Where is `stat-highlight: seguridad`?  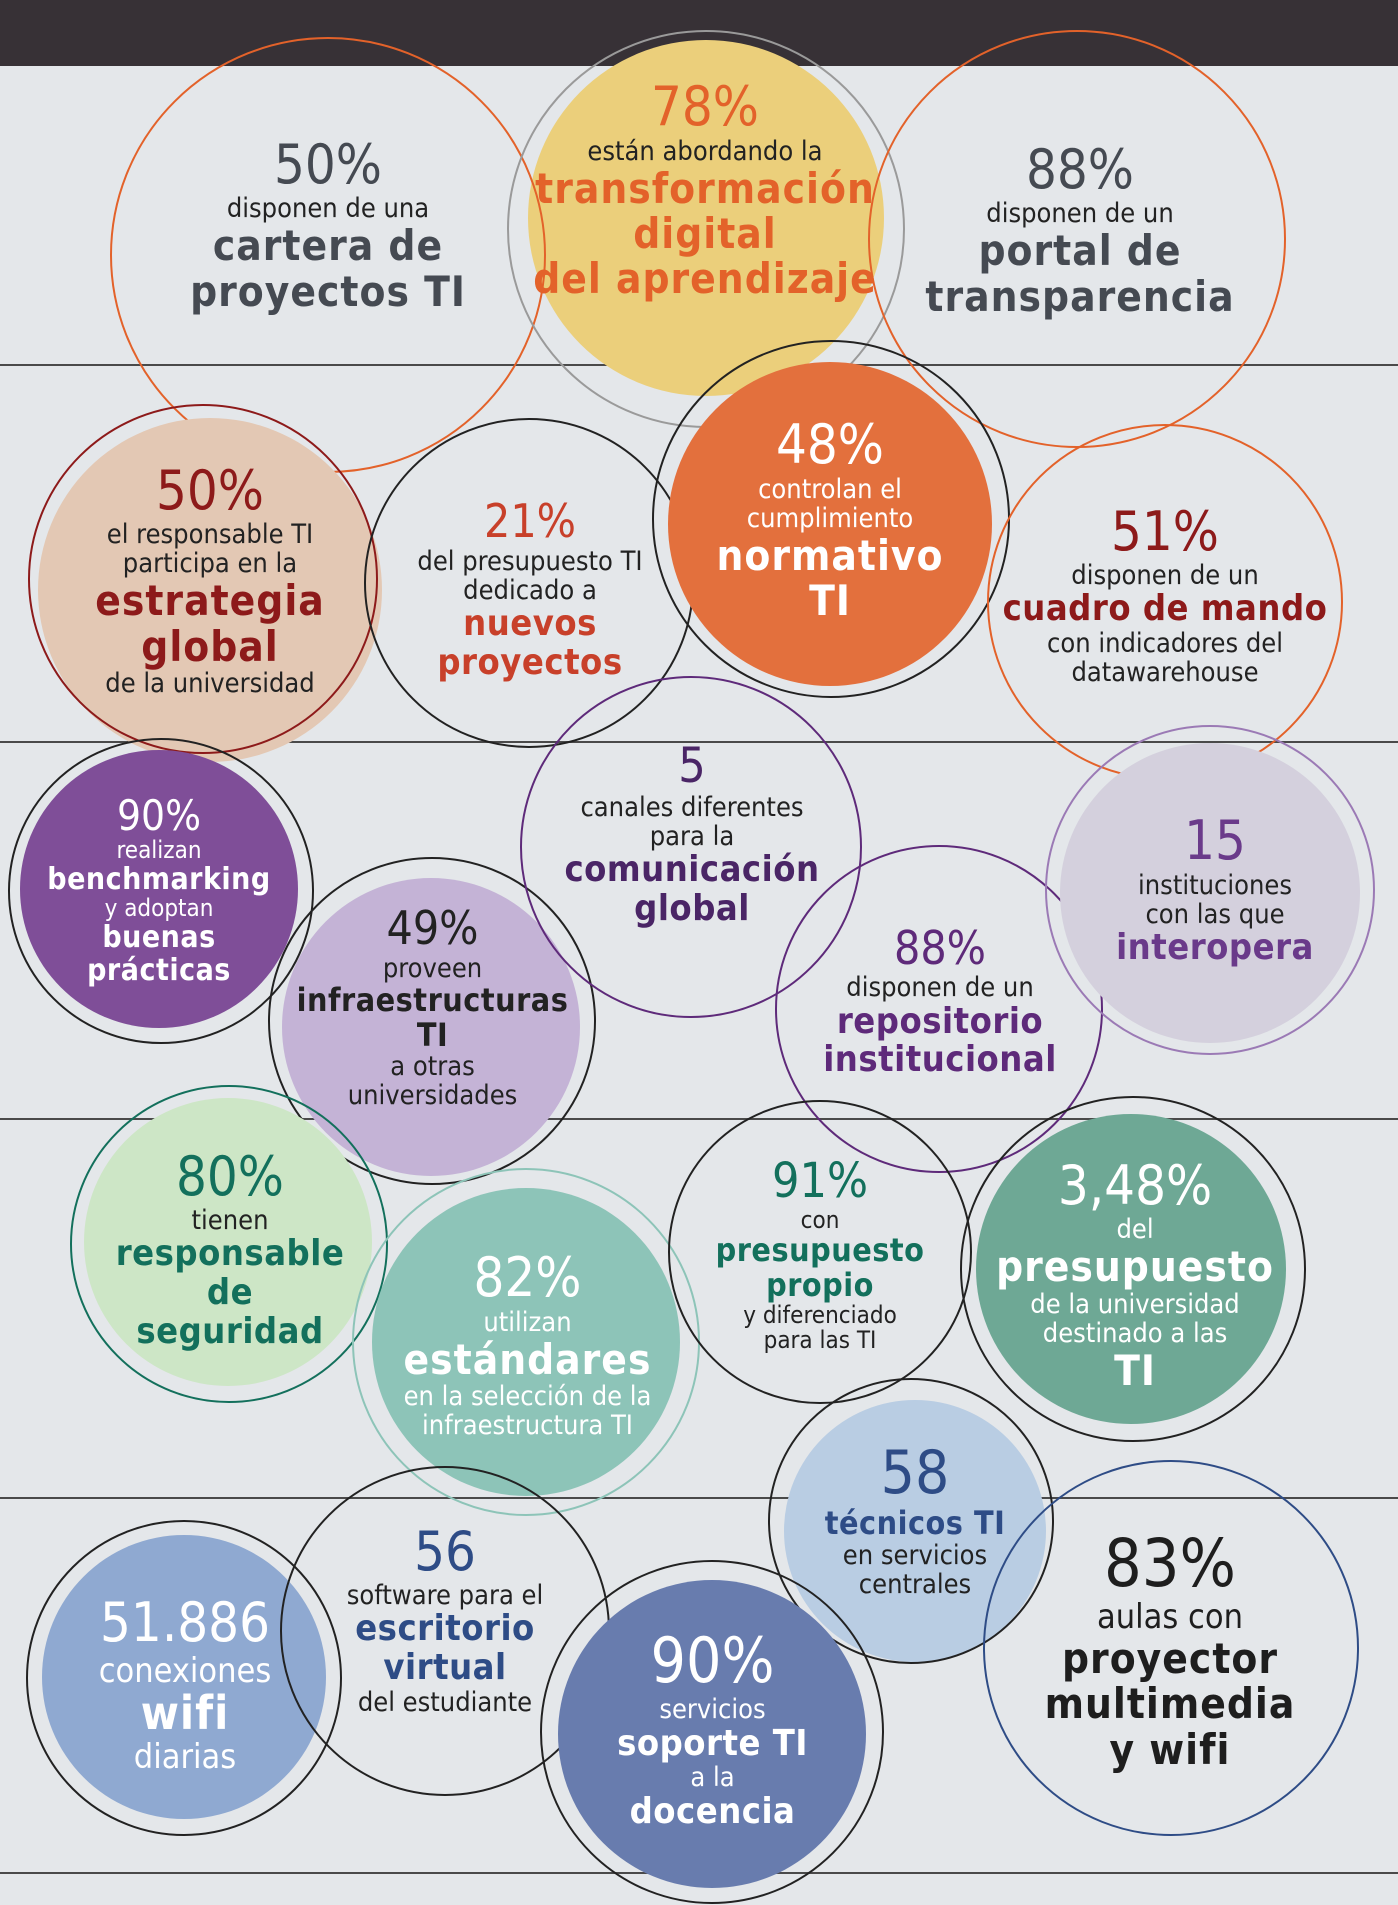 stat-highlight: seguridad is located at coordinates (230, 1332).